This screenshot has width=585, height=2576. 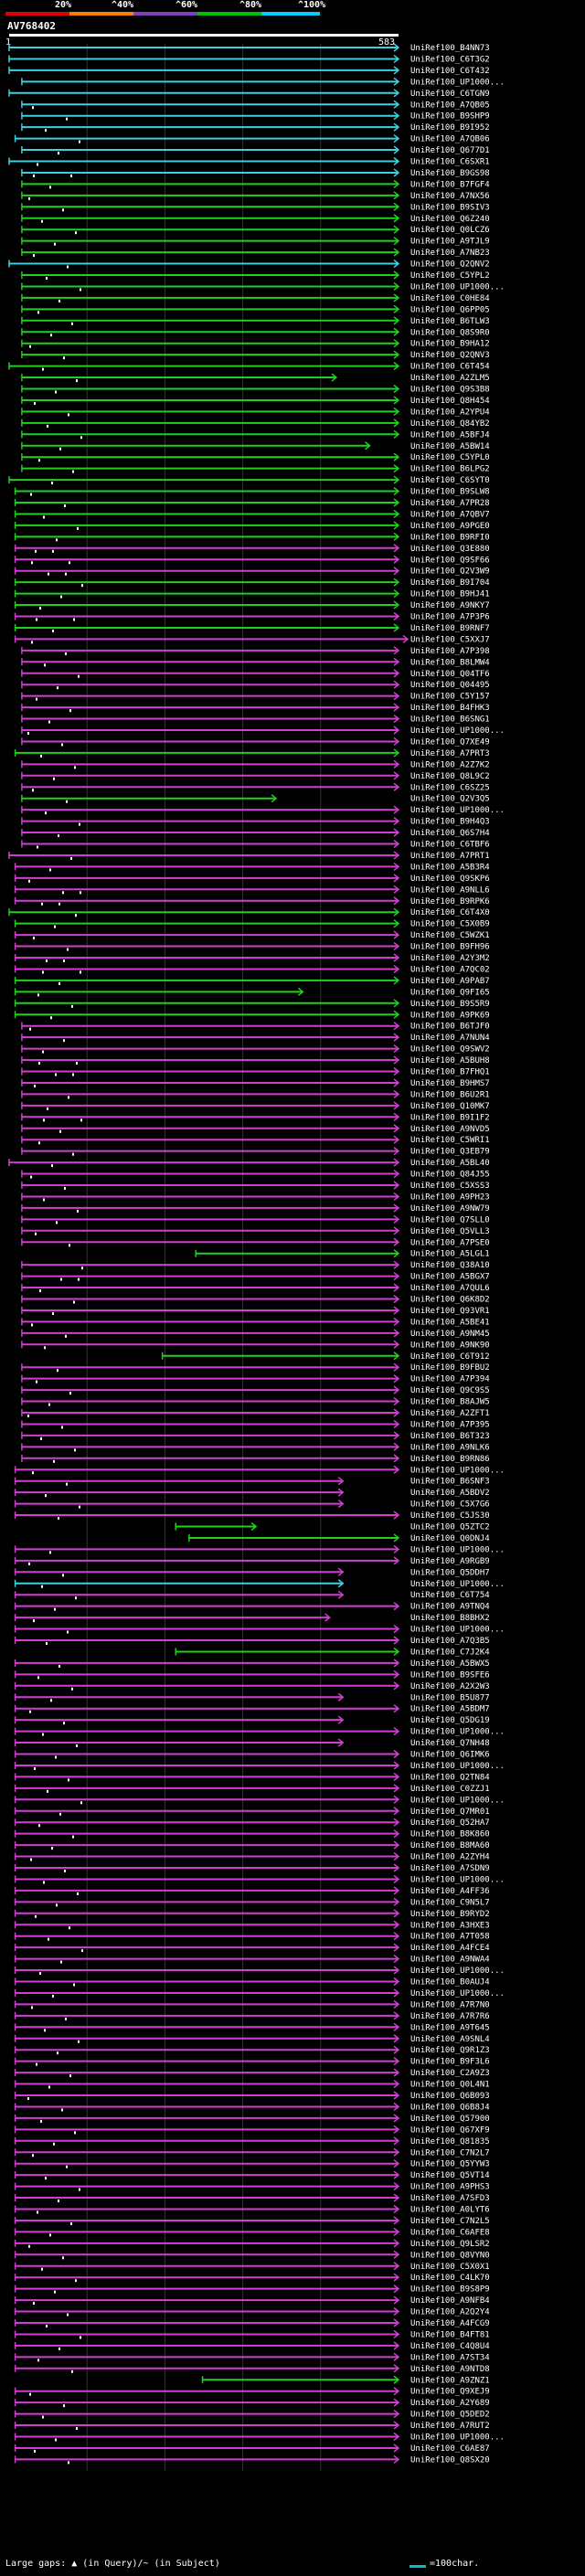 What do you see at coordinates (252, 2175) in the screenshot?
I see `hit-row: UniRef100_Q5VT14` at bounding box center [252, 2175].